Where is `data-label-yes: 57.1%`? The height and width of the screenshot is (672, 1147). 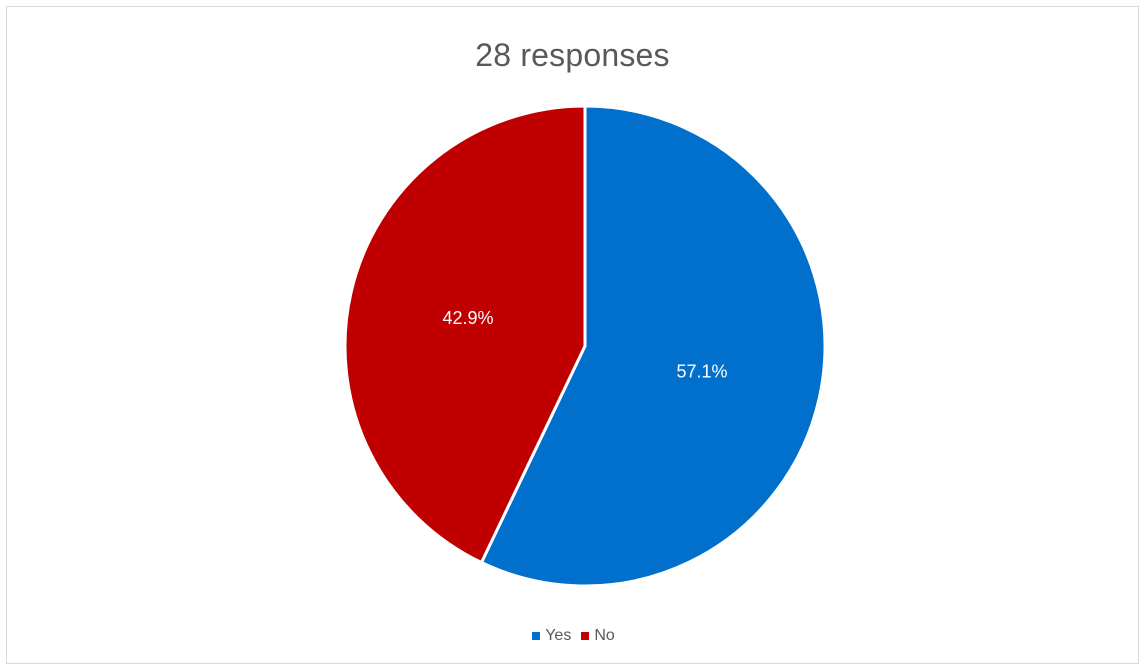
data-label-yes: 57.1% is located at coordinates (702, 371).